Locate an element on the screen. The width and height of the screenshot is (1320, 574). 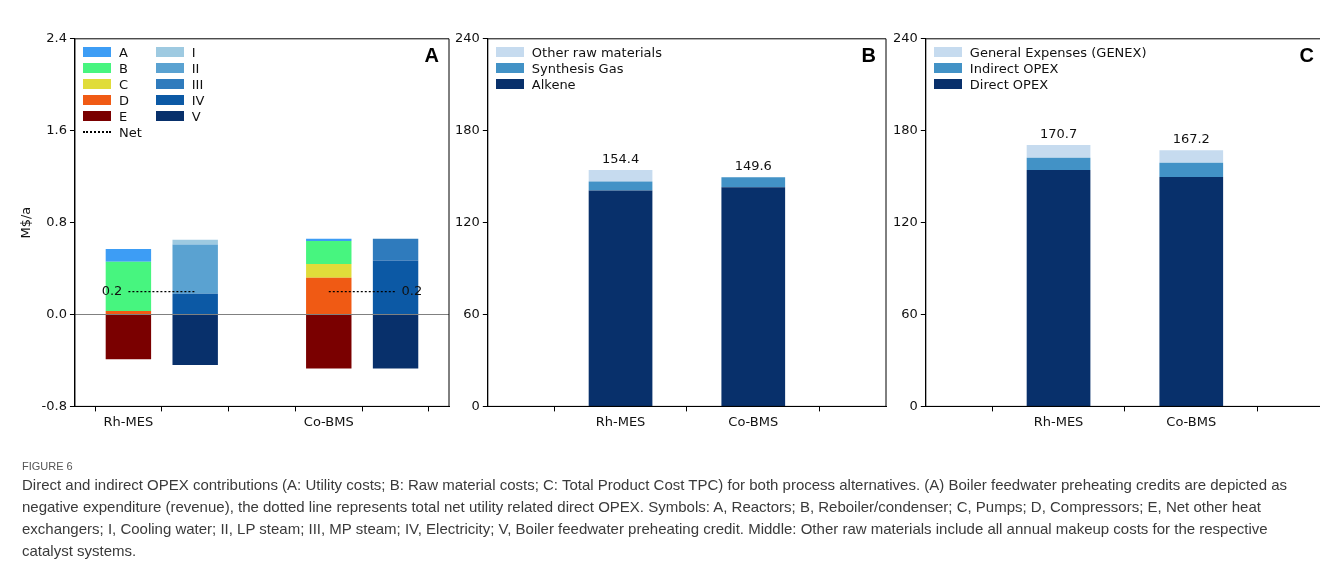
legend-label: Indirect OPEX is located at coordinates (1014, 68).